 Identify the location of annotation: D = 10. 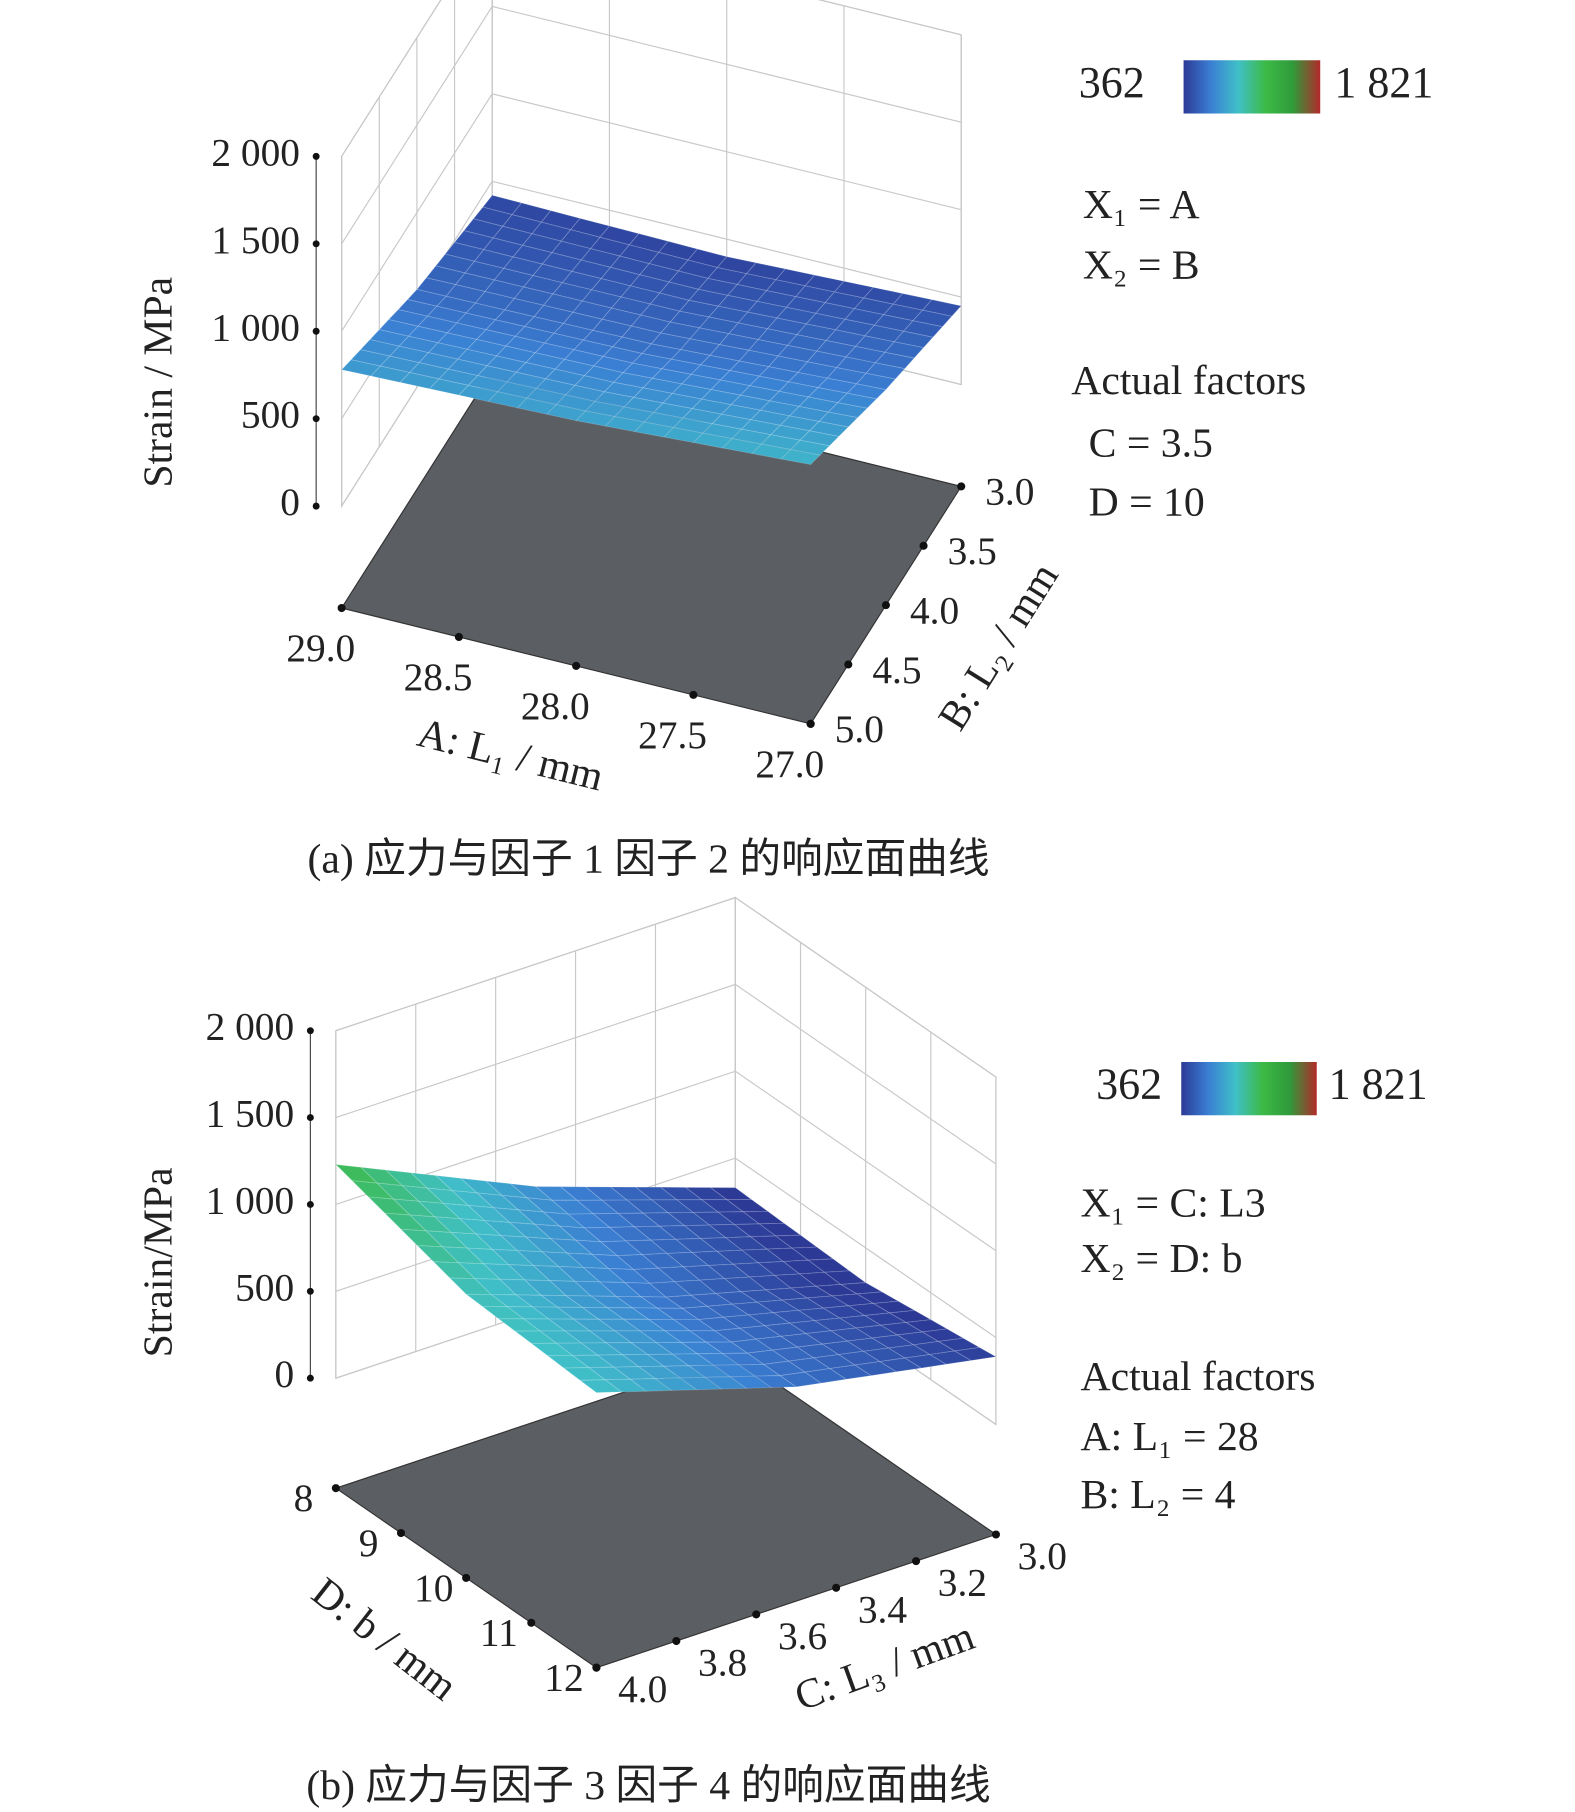
(1147, 503).